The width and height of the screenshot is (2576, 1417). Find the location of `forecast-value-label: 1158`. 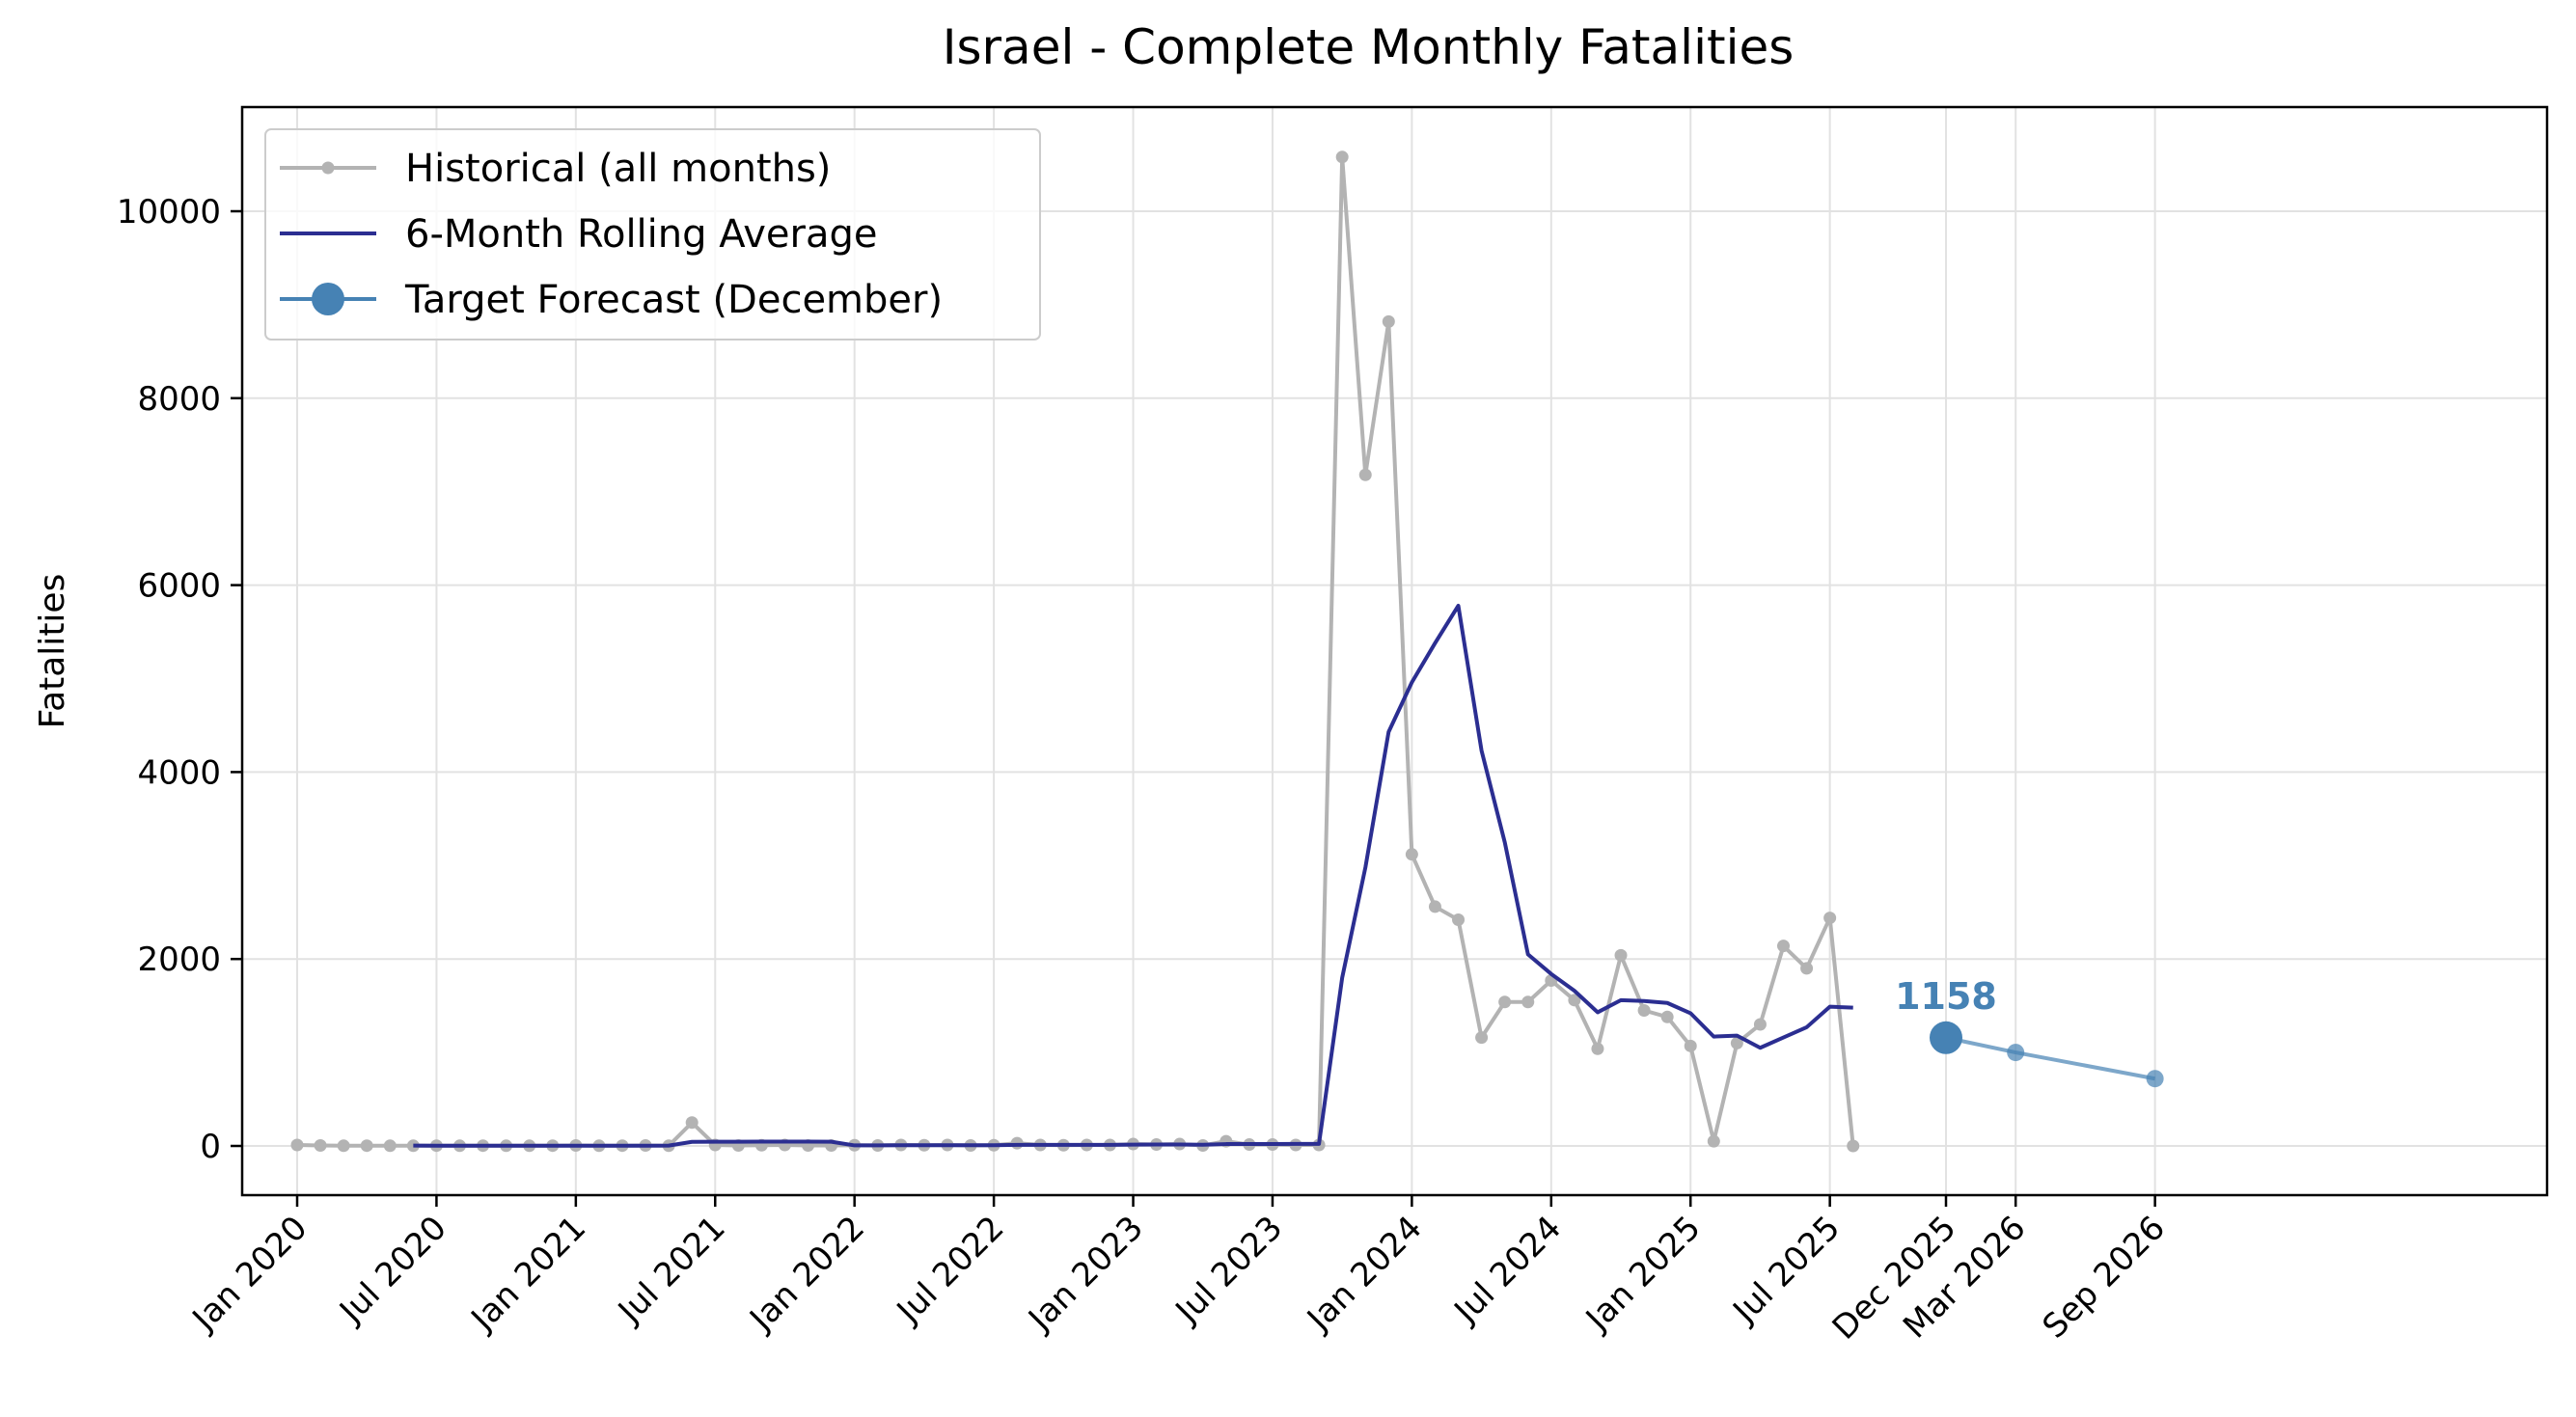

forecast-value-label: 1158 is located at coordinates (1946, 996).